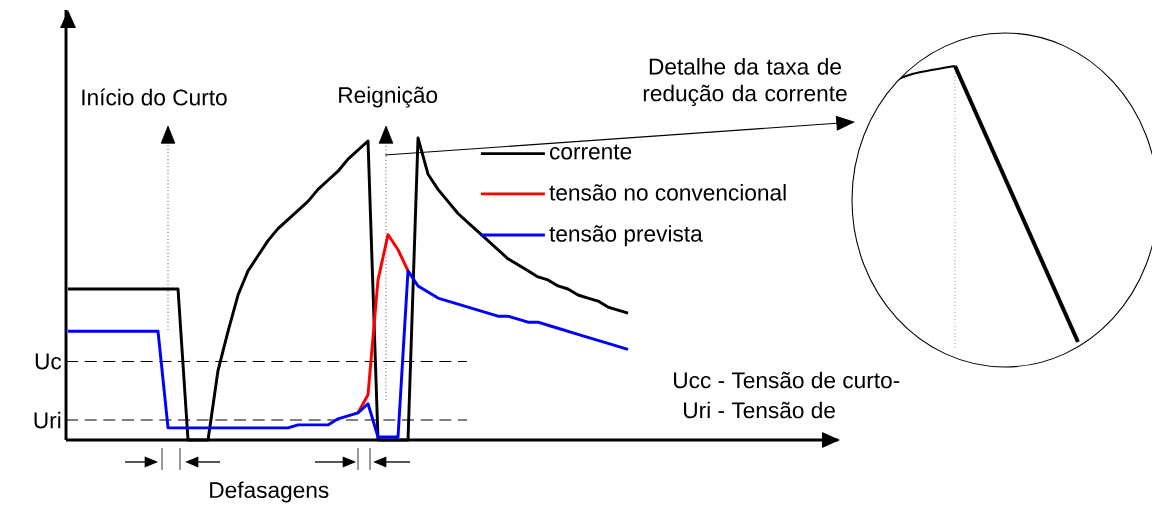 This screenshot has width=1152, height=506. I want to click on text: Reignição, so click(388, 97).